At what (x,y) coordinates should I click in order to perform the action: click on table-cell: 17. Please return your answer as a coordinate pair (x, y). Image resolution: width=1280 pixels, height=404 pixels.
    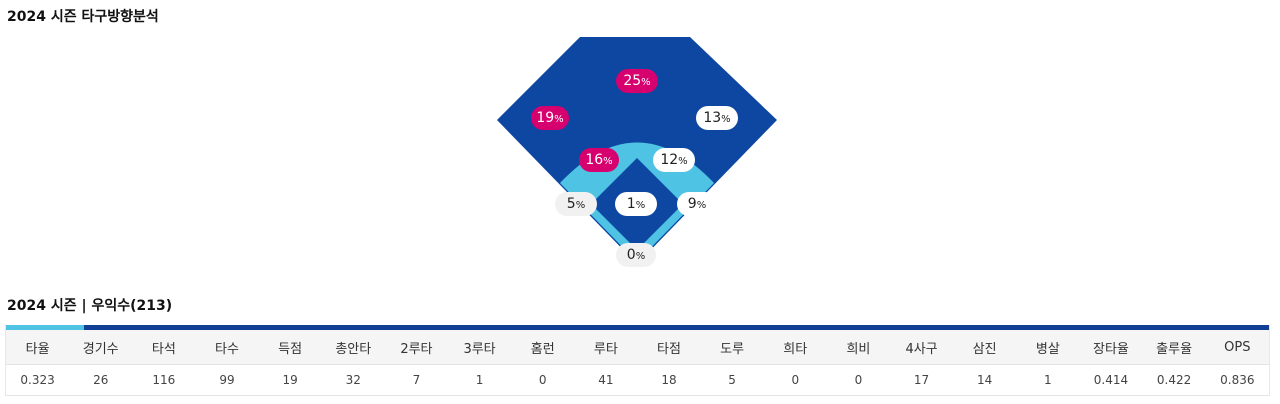
    Looking at the image, I should click on (921, 380).